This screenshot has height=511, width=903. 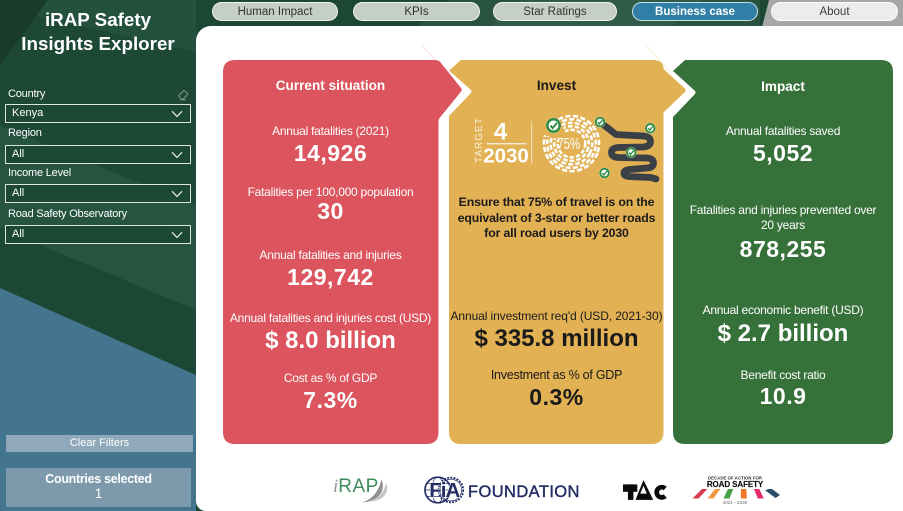 What do you see at coordinates (506, 156) in the screenshot?
I see `svg-text: 2030` at bounding box center [506, 156].